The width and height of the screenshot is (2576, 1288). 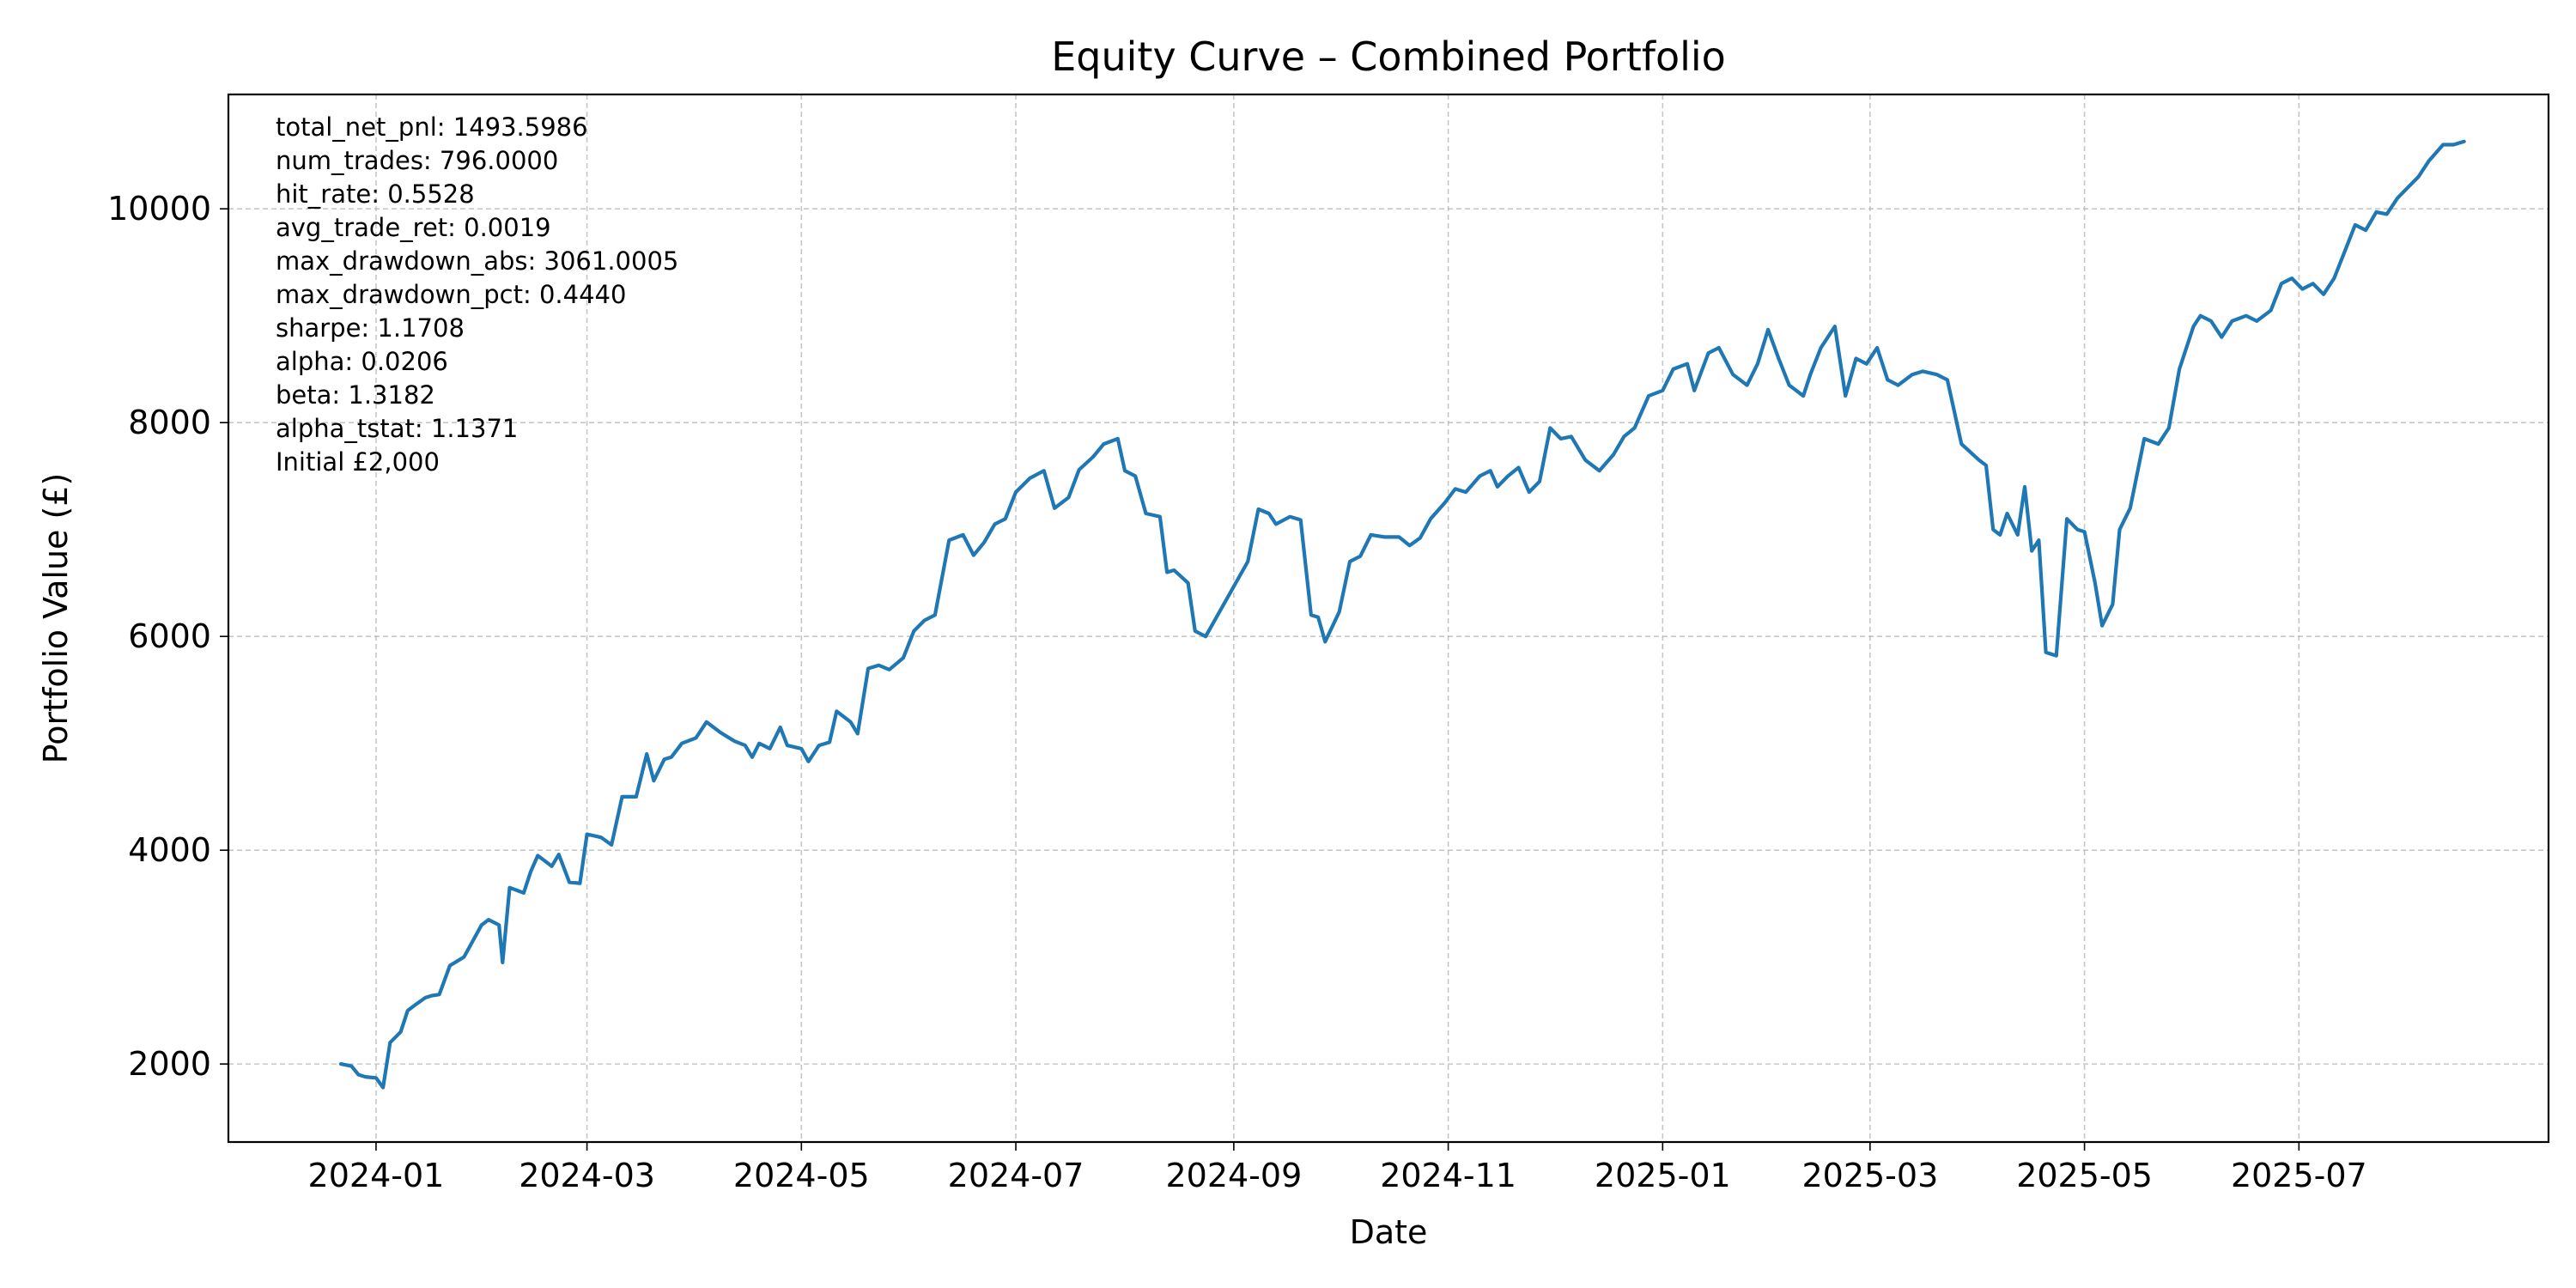 I want to click on x-tick-label: 2025-01, so click(x=1663, y=1175).